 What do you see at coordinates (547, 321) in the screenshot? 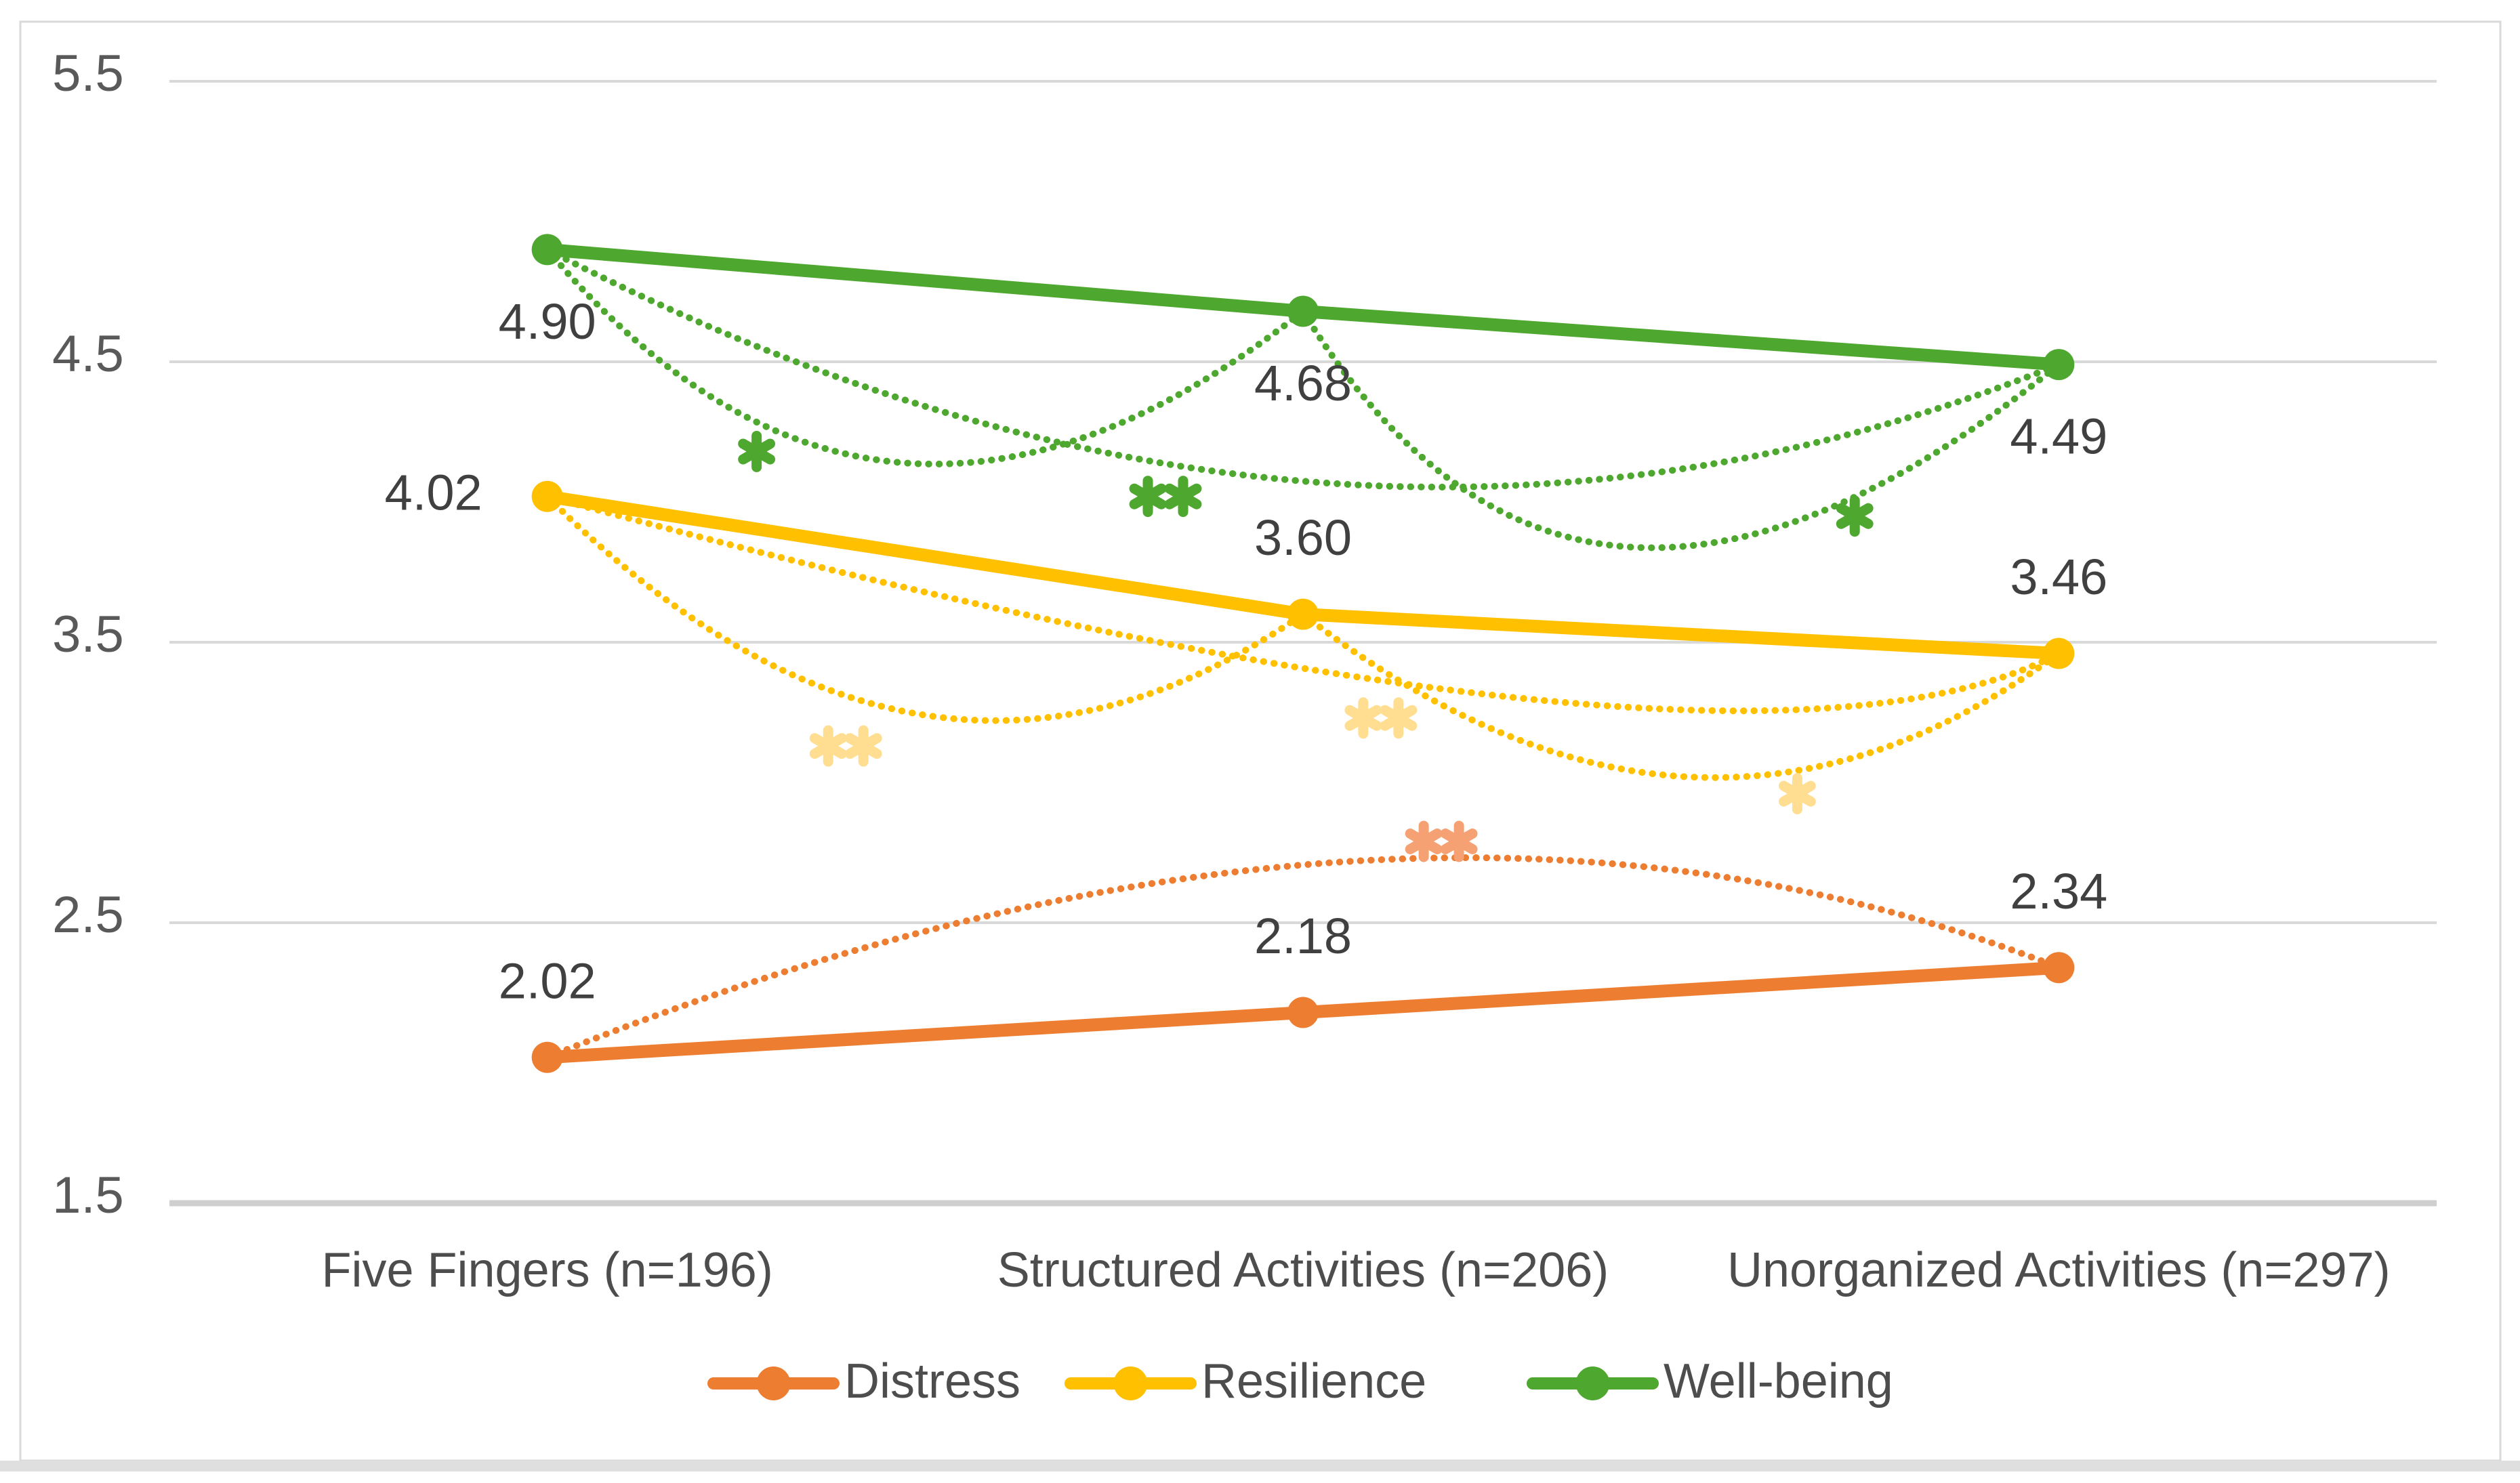
I see `data-value-label: 4.90` at bounding box center [547, 321].